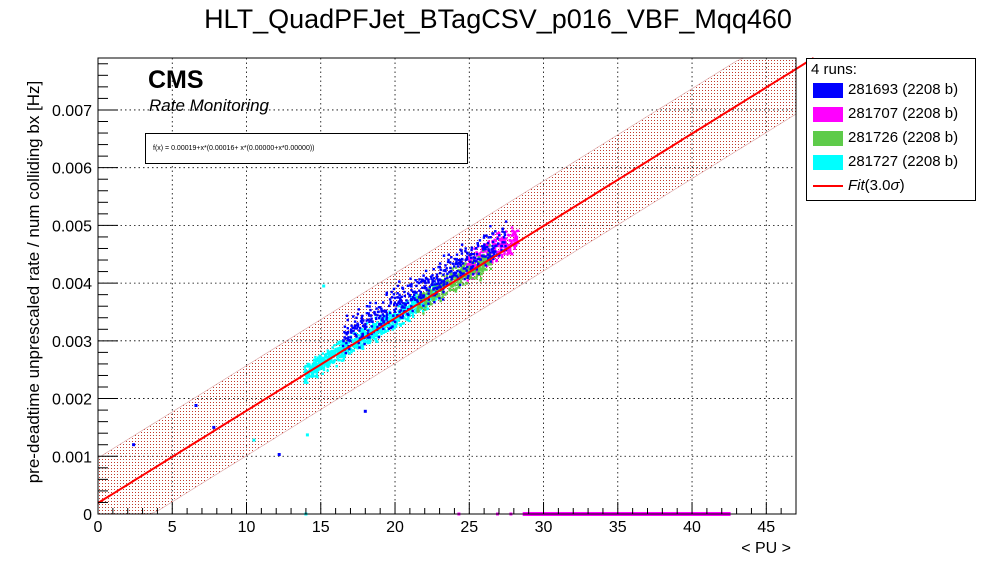 The image size is (996, 572). What do you see at coordinates (72, 284) in the screenshot?
I see `y-tick-label: 0.004` at bounding box center [72, 284].